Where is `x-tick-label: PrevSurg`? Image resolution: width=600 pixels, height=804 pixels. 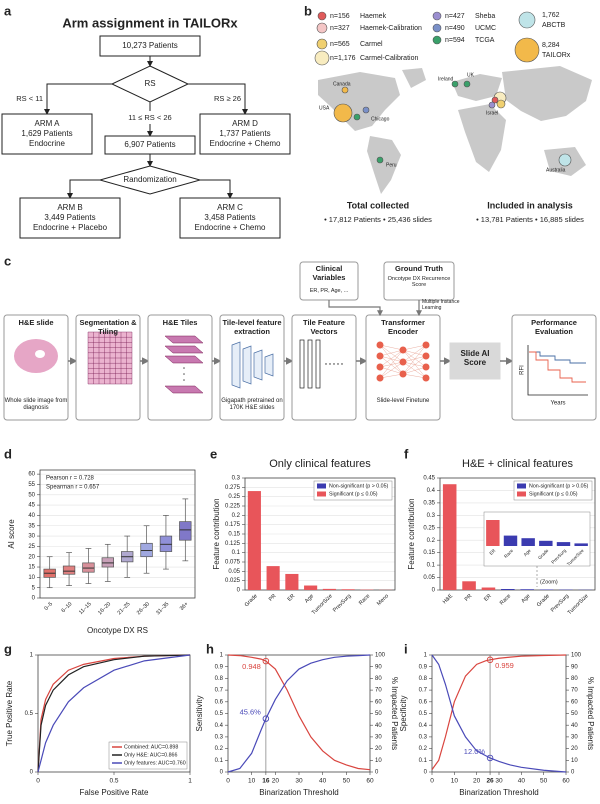 x-tick-label: PrevSurg is located at coordinates (342, 603).